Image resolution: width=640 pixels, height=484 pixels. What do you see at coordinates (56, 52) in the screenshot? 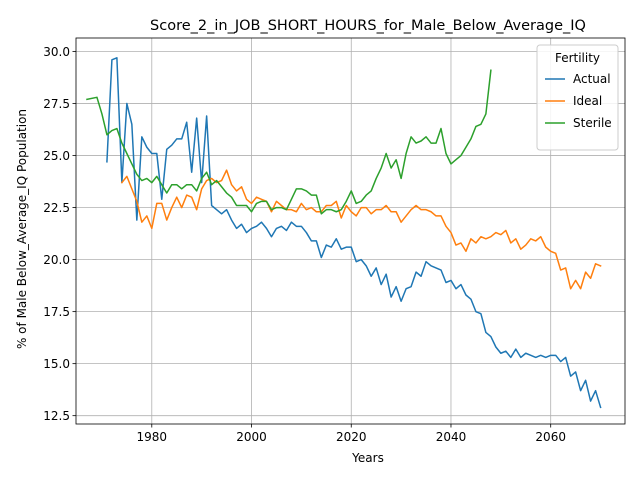
I see `y-tick-label: 30.0` at bounding box center [56, 52].